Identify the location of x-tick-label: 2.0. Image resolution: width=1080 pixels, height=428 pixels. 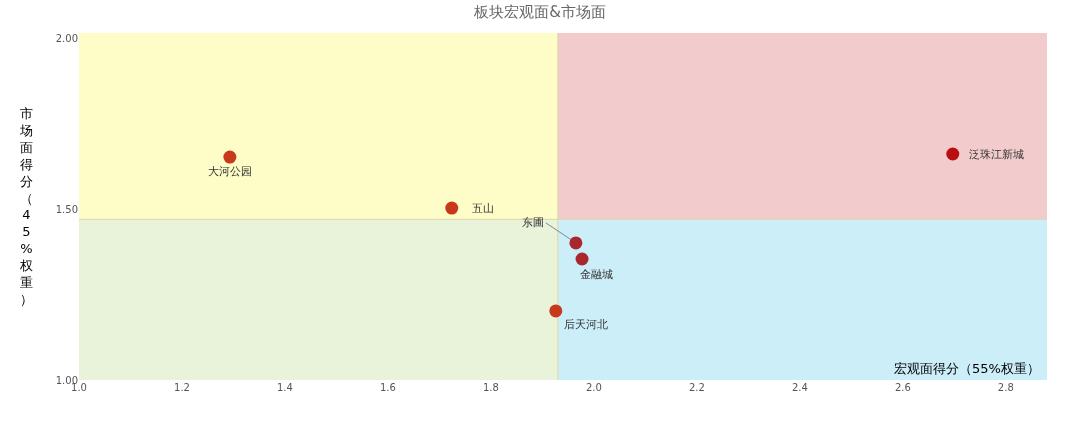
(593, 387).